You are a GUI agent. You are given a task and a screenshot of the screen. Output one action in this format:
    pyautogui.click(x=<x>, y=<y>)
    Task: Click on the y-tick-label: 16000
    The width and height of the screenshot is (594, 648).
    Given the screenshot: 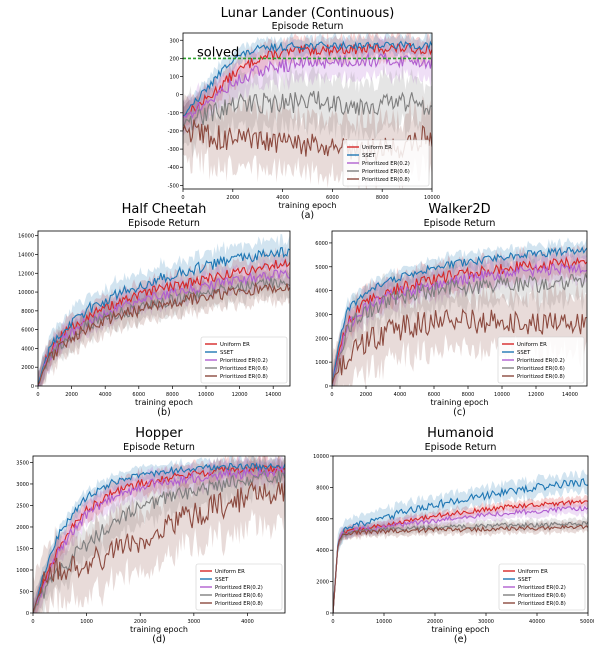 What is the action you would take?
    pyautogui.click(x=26, y=237)
    